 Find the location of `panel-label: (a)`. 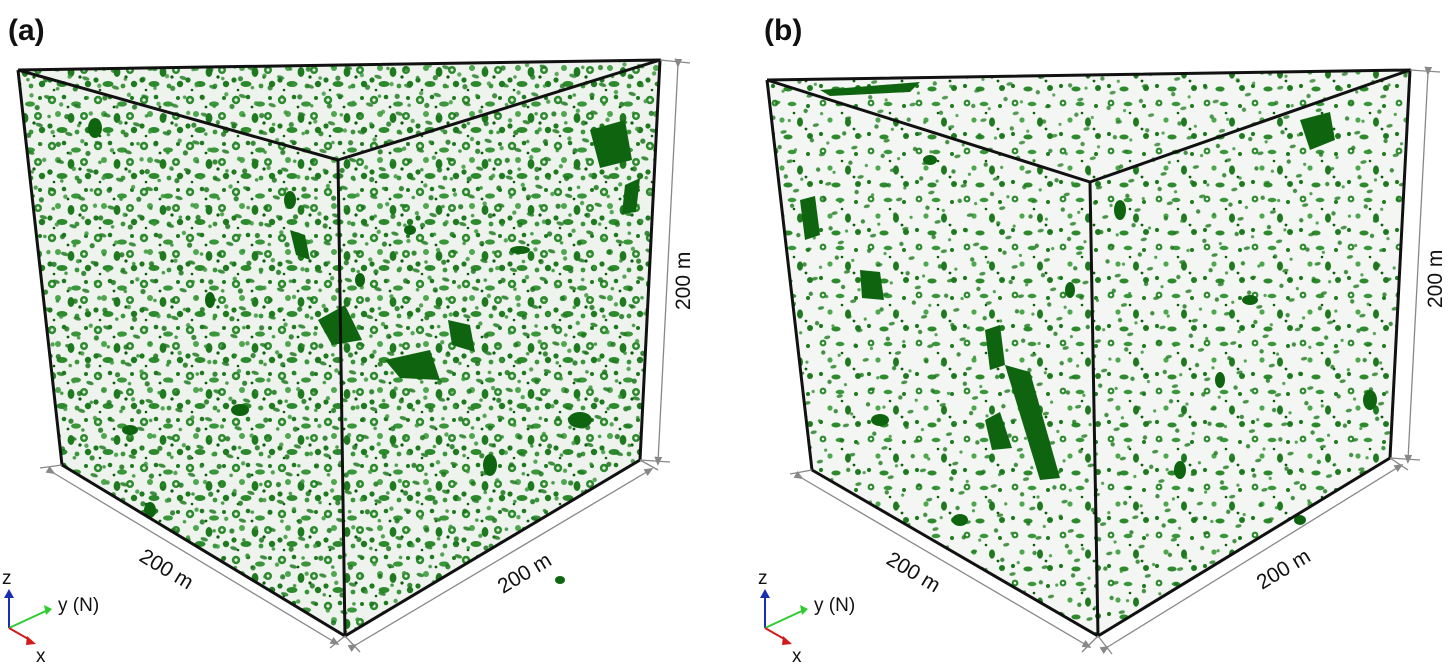

panel-label: (a) is located at coordinates (26, 30).